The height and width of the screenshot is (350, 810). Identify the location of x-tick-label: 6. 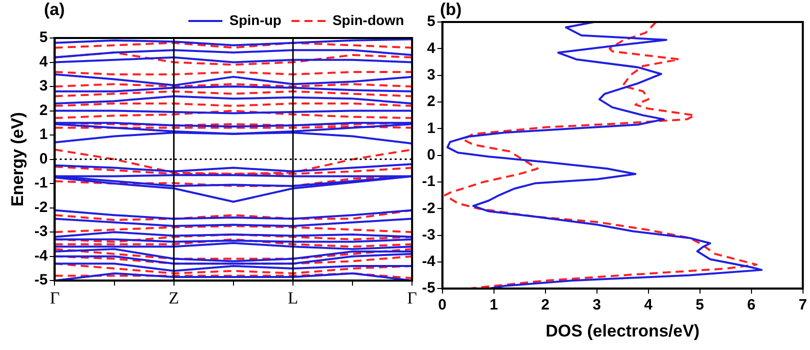
(751, 305).